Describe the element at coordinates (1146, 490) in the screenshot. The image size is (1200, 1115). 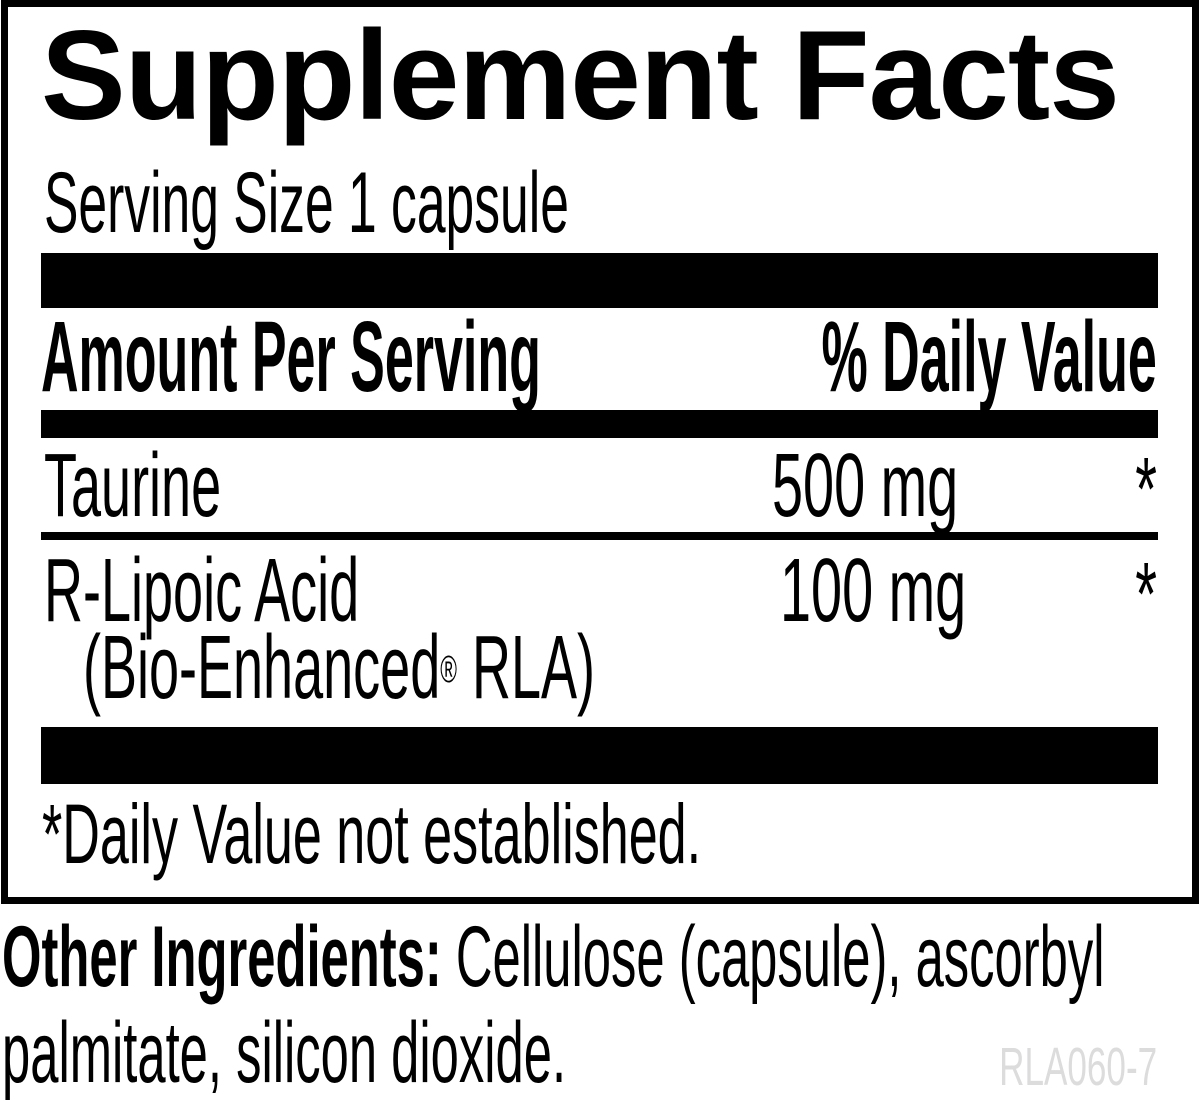
I see `daily-value-asterisk-taurine: *` at that location.